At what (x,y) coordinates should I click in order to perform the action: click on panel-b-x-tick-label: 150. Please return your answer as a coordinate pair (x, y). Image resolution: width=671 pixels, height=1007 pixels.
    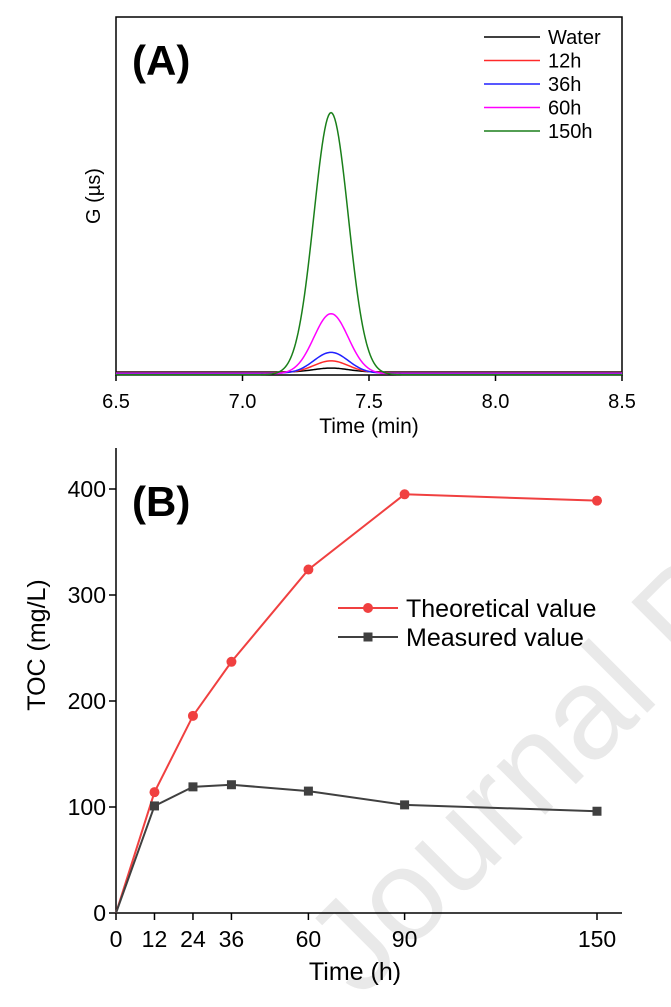
    Looking at the image, I should click on (597, 939).